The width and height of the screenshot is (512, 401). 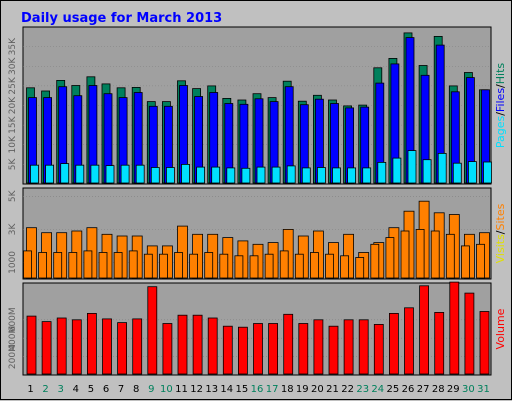 I want to click on tick-label: 3K, so click(x=13, y=228).